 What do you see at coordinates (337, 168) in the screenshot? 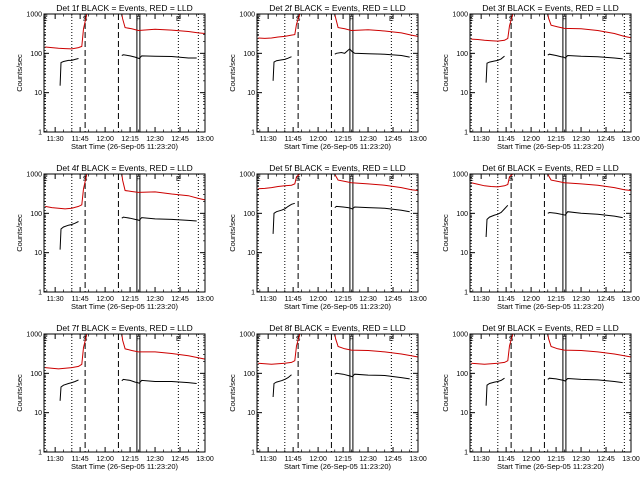
I see `chart-title: Det 5f BLACK = Events, RED = LLD` at bounding box center [337, 168].